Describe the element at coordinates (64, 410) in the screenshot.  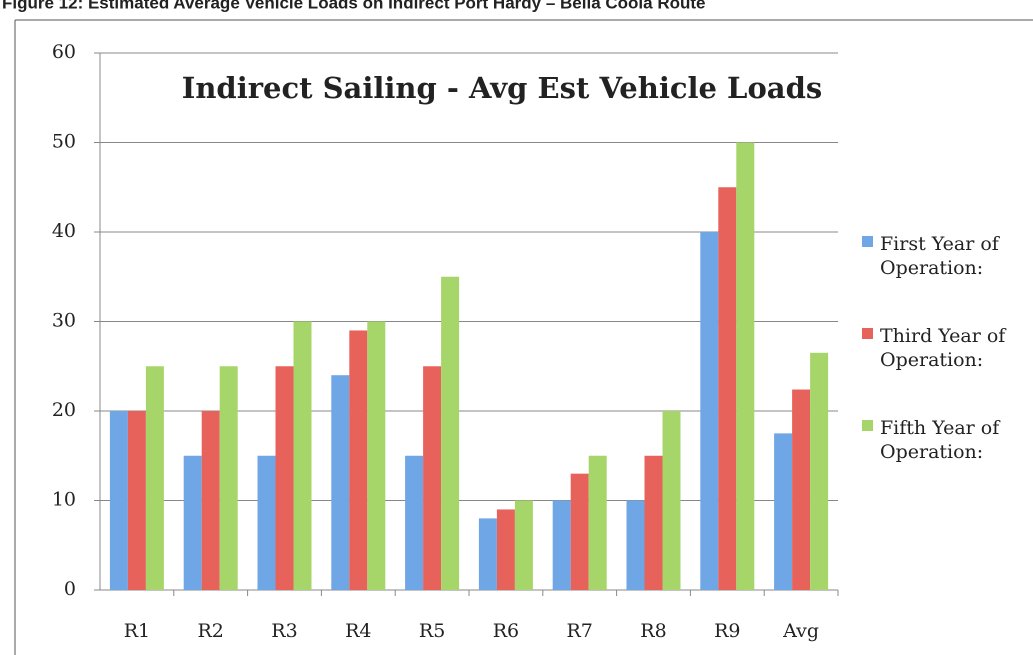
I see `y-tick-label: 20` at that location.